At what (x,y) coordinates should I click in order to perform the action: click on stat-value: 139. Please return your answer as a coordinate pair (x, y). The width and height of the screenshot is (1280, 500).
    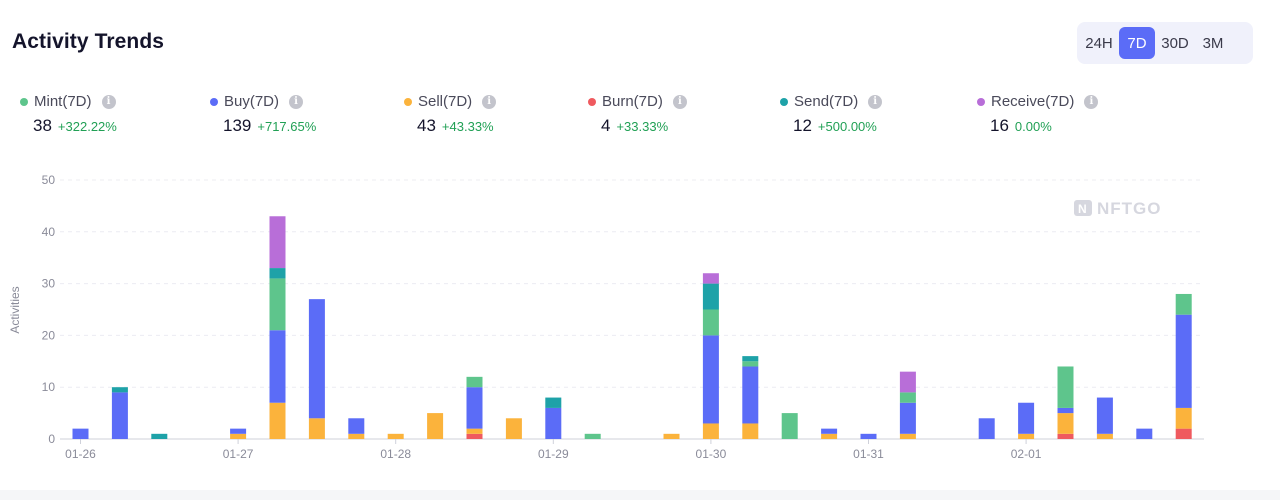
    Looking at the image, I should click on (237, 125).